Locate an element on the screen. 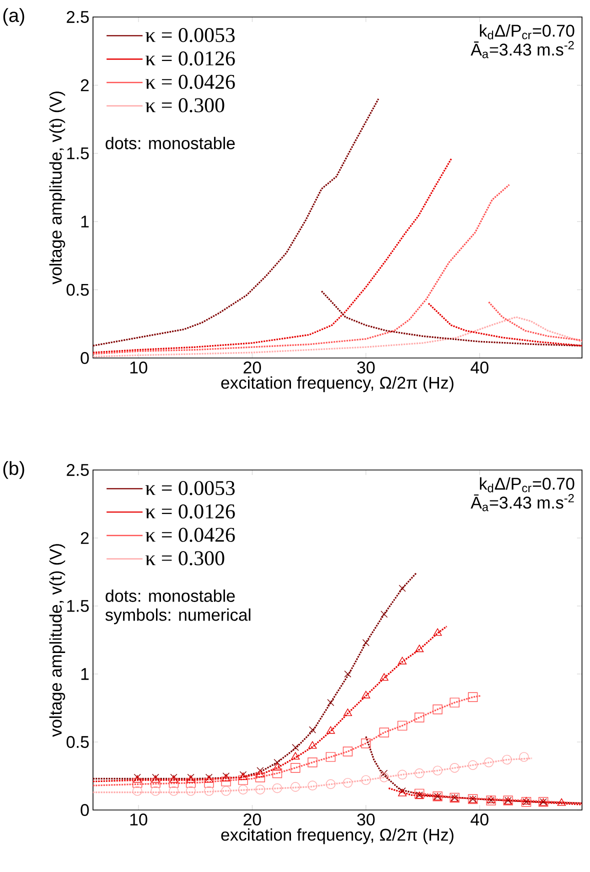  chart-title: (a) is located at coordinates (13, 17).